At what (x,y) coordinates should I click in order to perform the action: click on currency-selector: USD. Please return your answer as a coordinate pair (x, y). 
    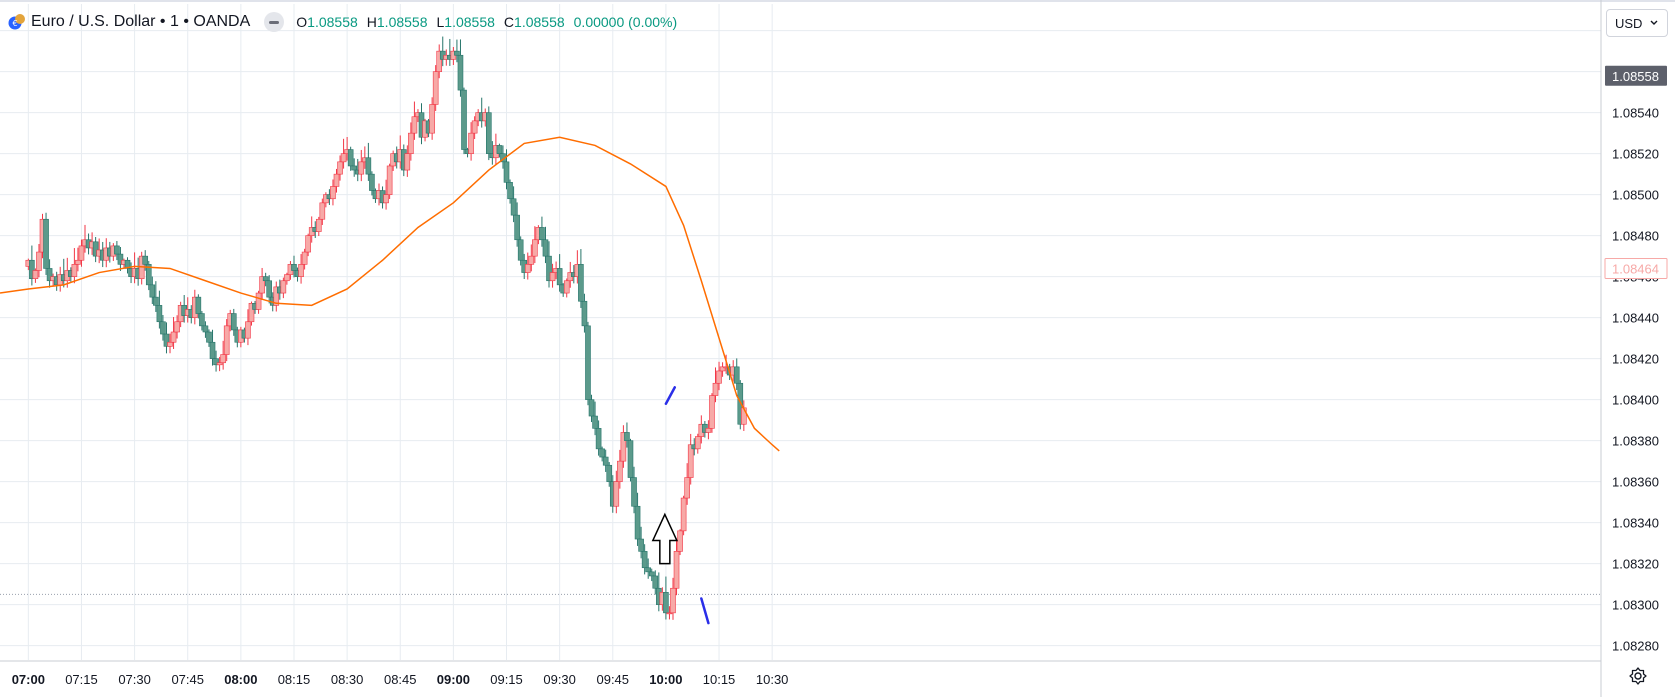
    Looking at the image, I should click on (1637, 23).